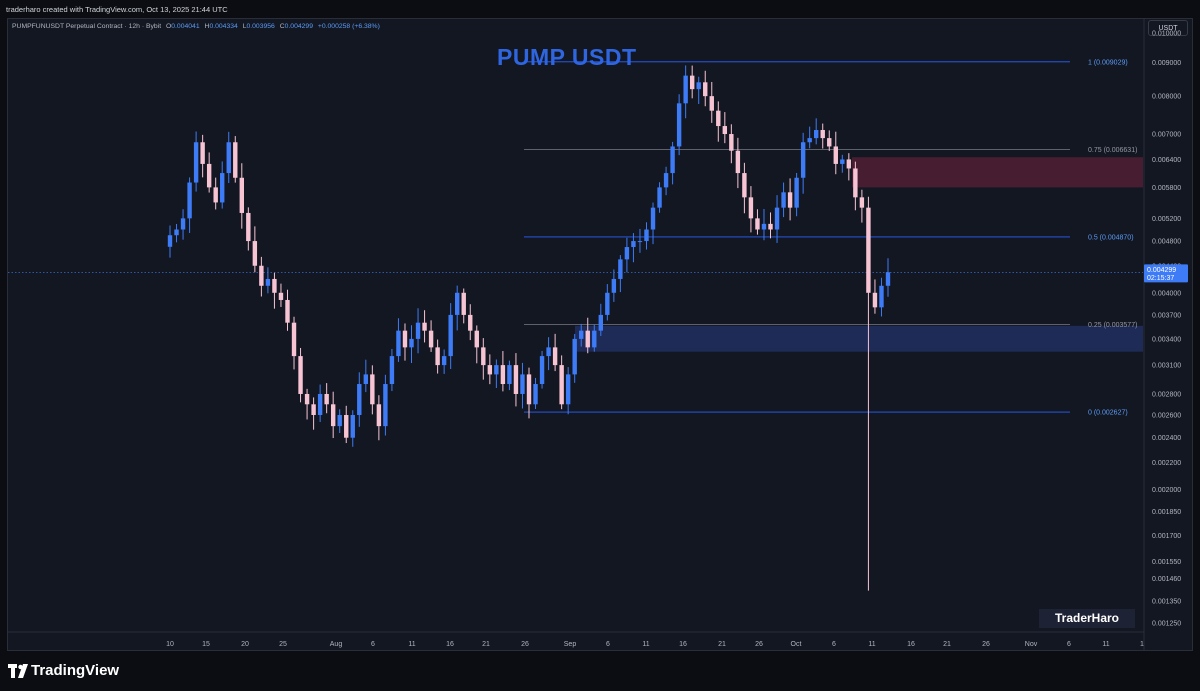 Image resolution: width=1200 pixels, height=691 pixels. Describe the element at coordinates (19, 671) in the screenshot. I see `tradingview-logo-icon` at that location.